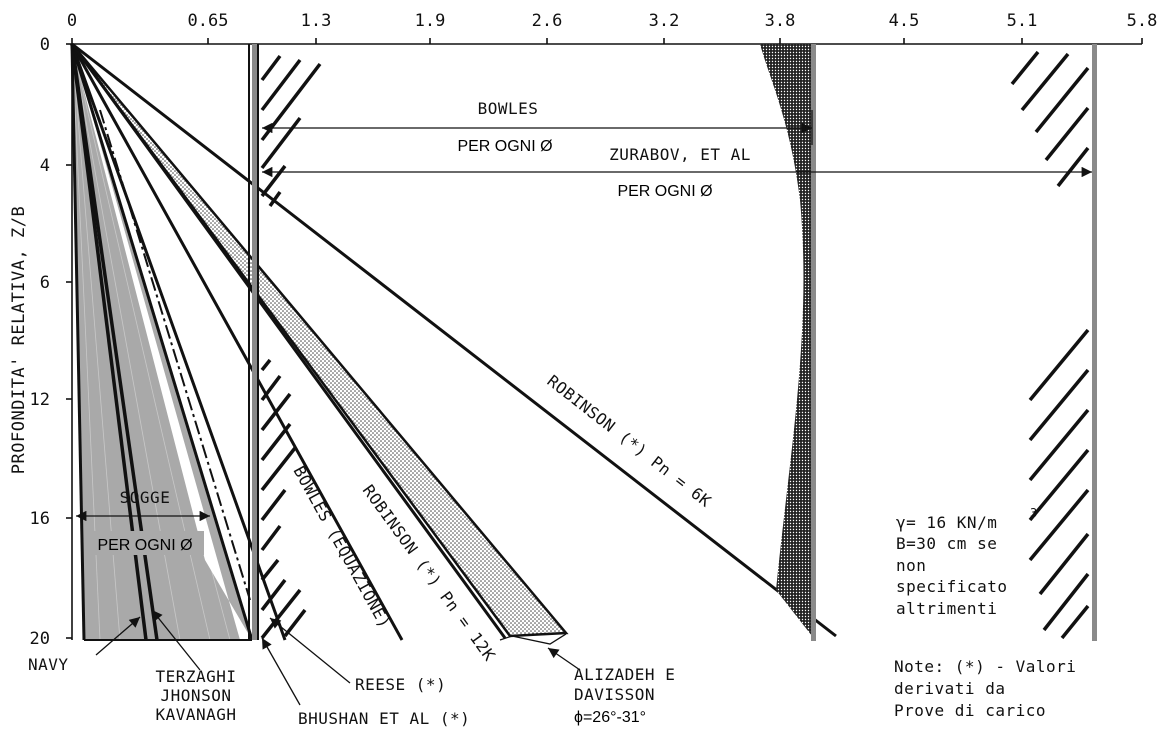  Describe the element at coordinates (316, 21) in the screenshot. I see `x-tick-2: 1.3` at that location.